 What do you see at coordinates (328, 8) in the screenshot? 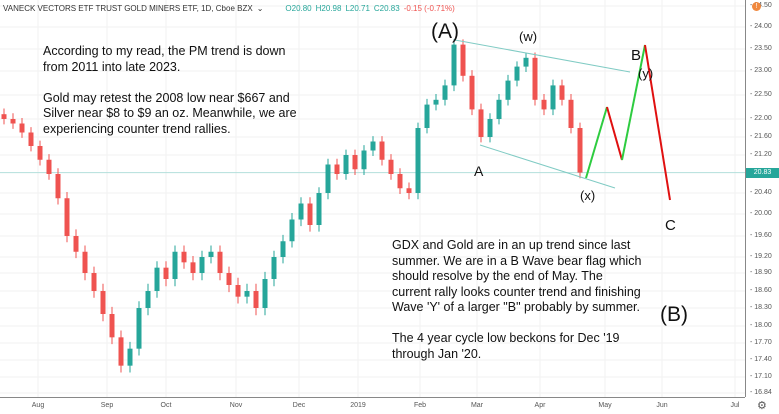
I see `high-value: H20.98` at bounding box center [328, 8].